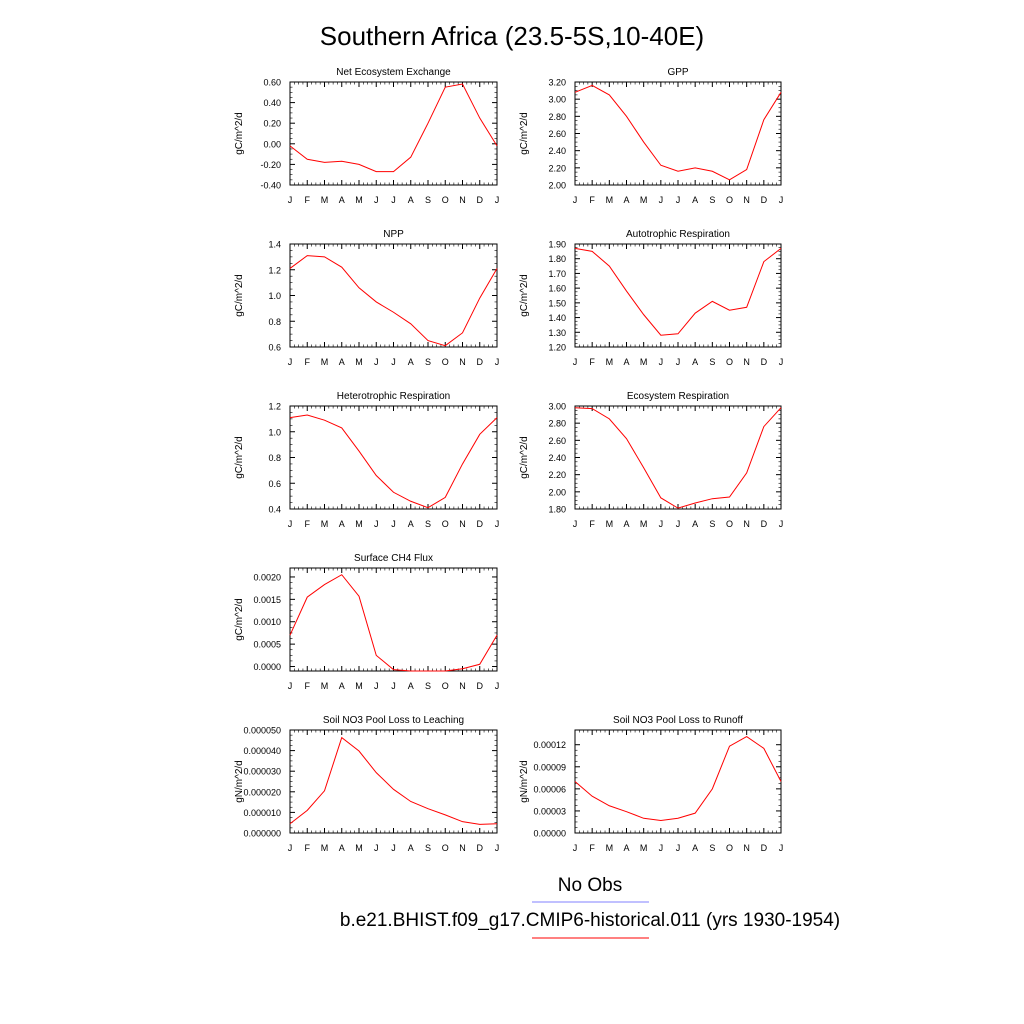 Image resolution: width=1024 pixels, height=1024 pixels. What do you see at coordinates (695, 848) in the screenshot?
I see `chart-9-xtick-label: A` at bounding box center [695, 848].